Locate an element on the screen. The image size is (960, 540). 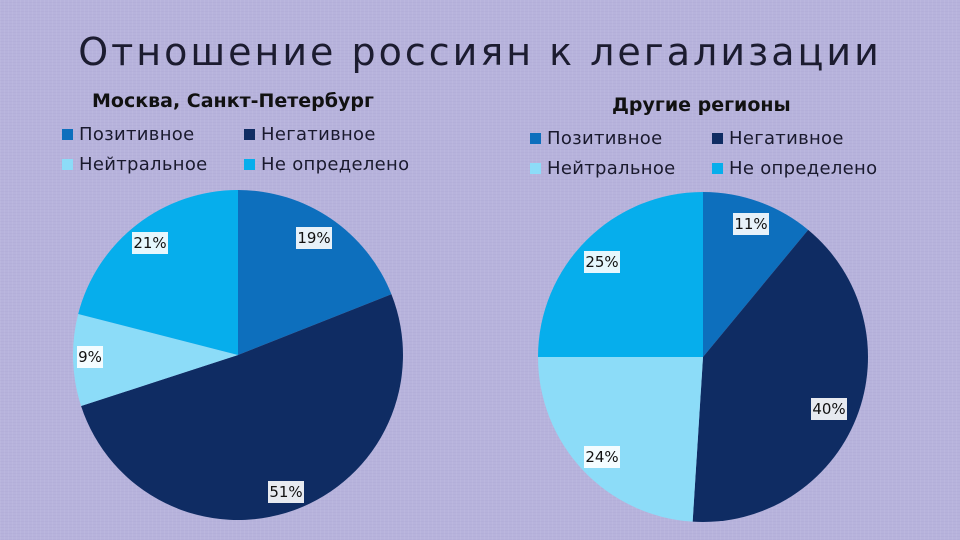
right-label-undefined-text: 25% is located at coordinates (601, 262).